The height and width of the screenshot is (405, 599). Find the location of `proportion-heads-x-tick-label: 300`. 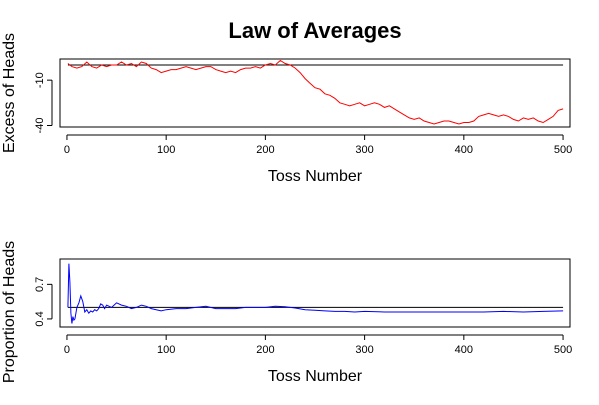

proportion-heads-x-tick-label: 300 is located at coordinates (364, 350).